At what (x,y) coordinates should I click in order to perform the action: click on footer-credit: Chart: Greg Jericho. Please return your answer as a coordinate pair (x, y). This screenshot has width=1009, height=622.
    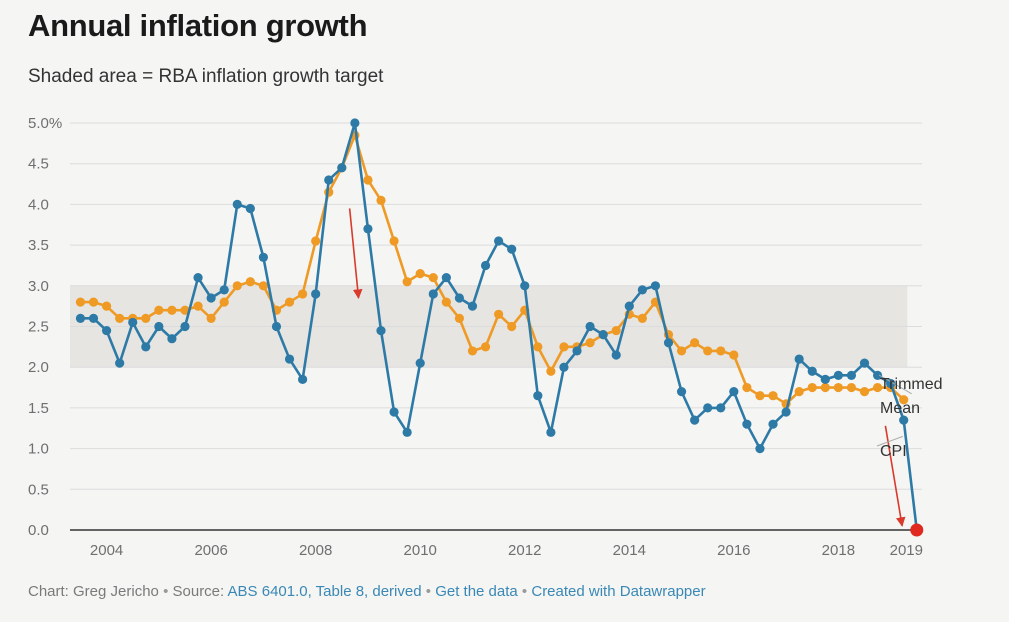
    Looking at the image, I should click on (93, 591).